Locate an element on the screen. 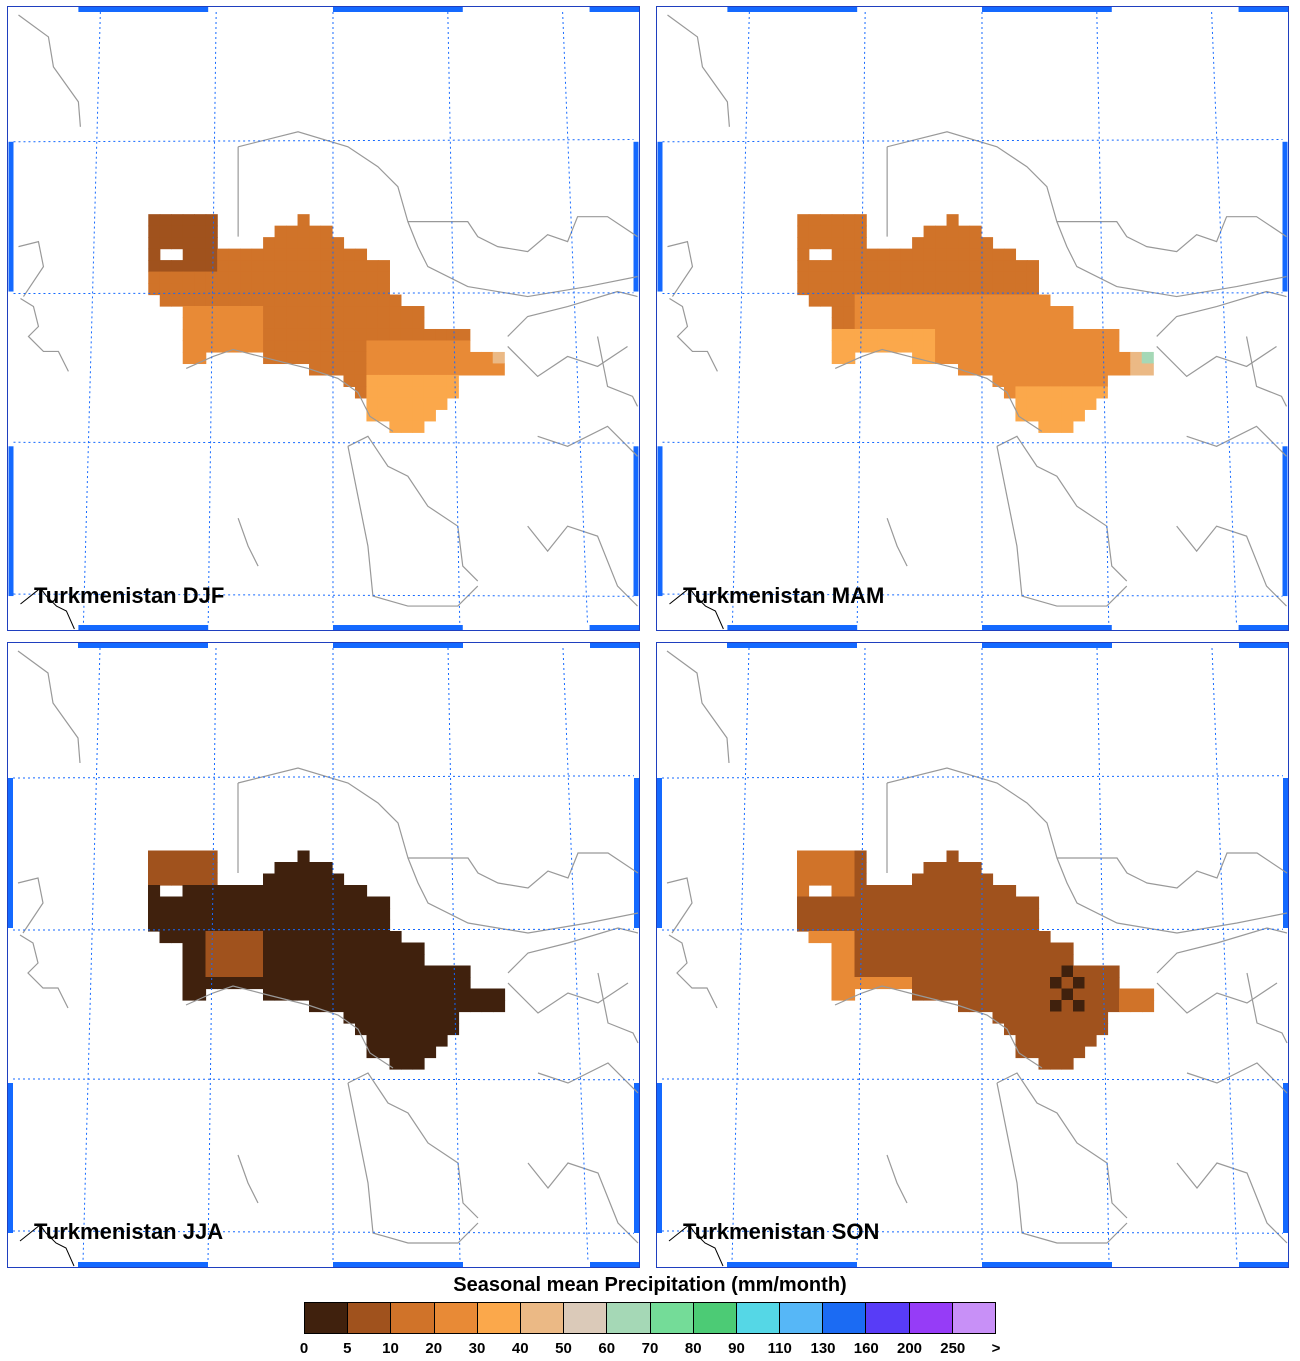  graticule-latitude is located at coordinates (323, 595).